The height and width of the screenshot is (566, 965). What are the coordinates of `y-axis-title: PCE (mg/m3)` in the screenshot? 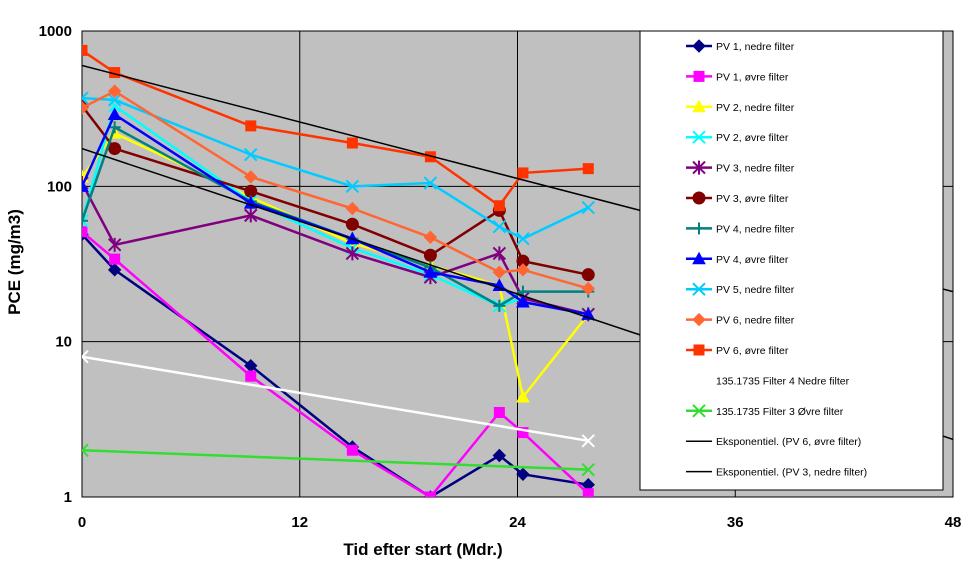 It's located at (14, 262).